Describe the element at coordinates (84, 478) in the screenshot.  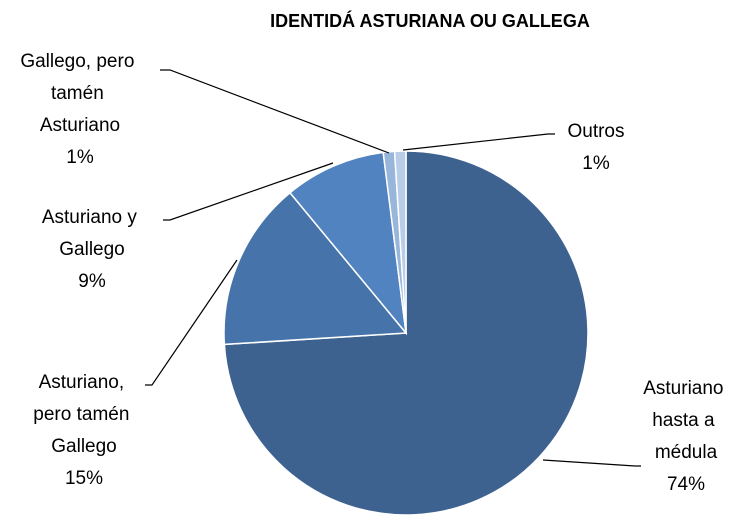
I see `value-label: 15%` at that location.